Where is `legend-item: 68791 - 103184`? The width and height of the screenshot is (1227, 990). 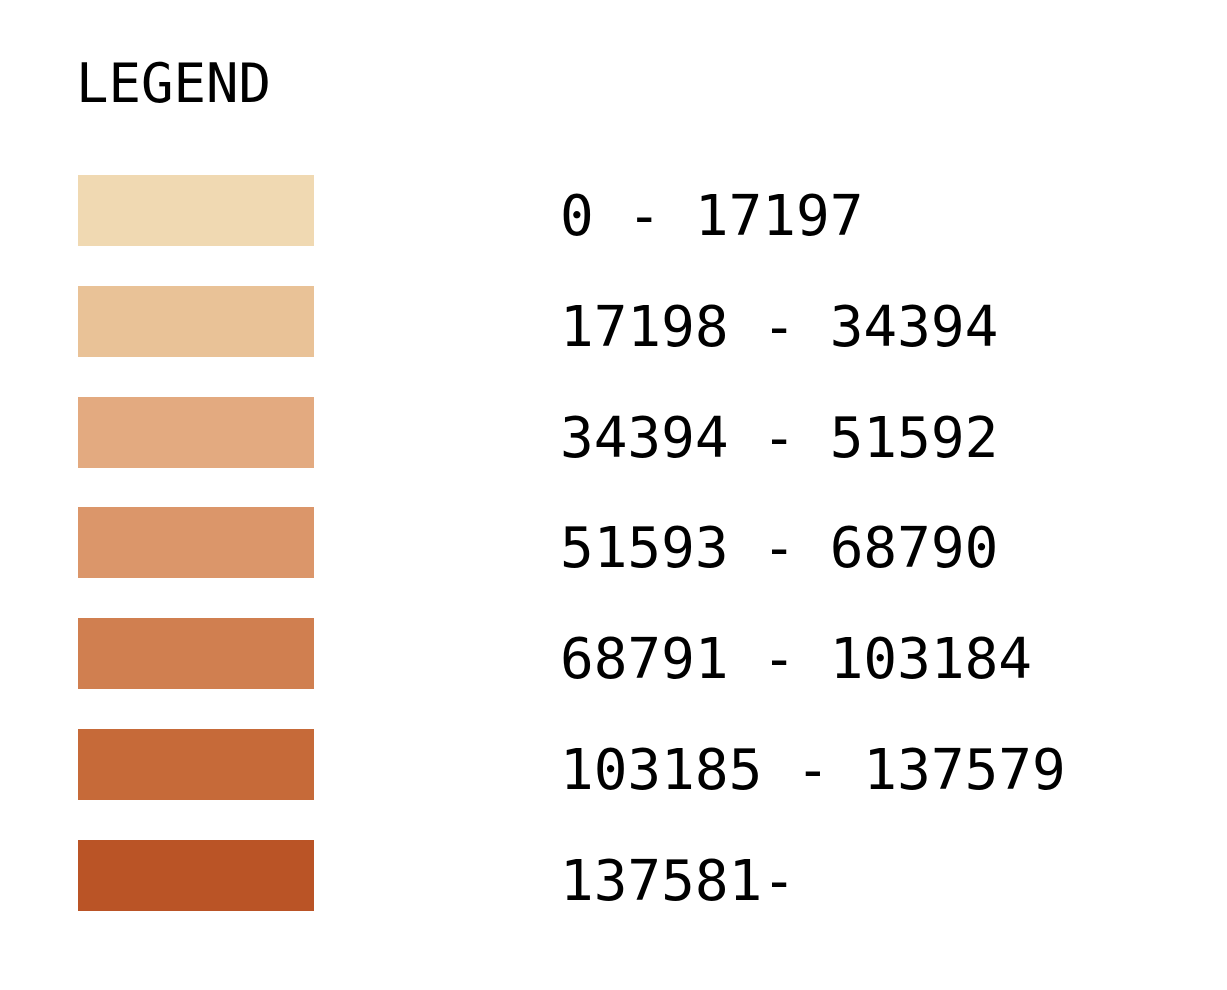
legend-item: 68791 - 103184 is located at coordinates (613, 655).